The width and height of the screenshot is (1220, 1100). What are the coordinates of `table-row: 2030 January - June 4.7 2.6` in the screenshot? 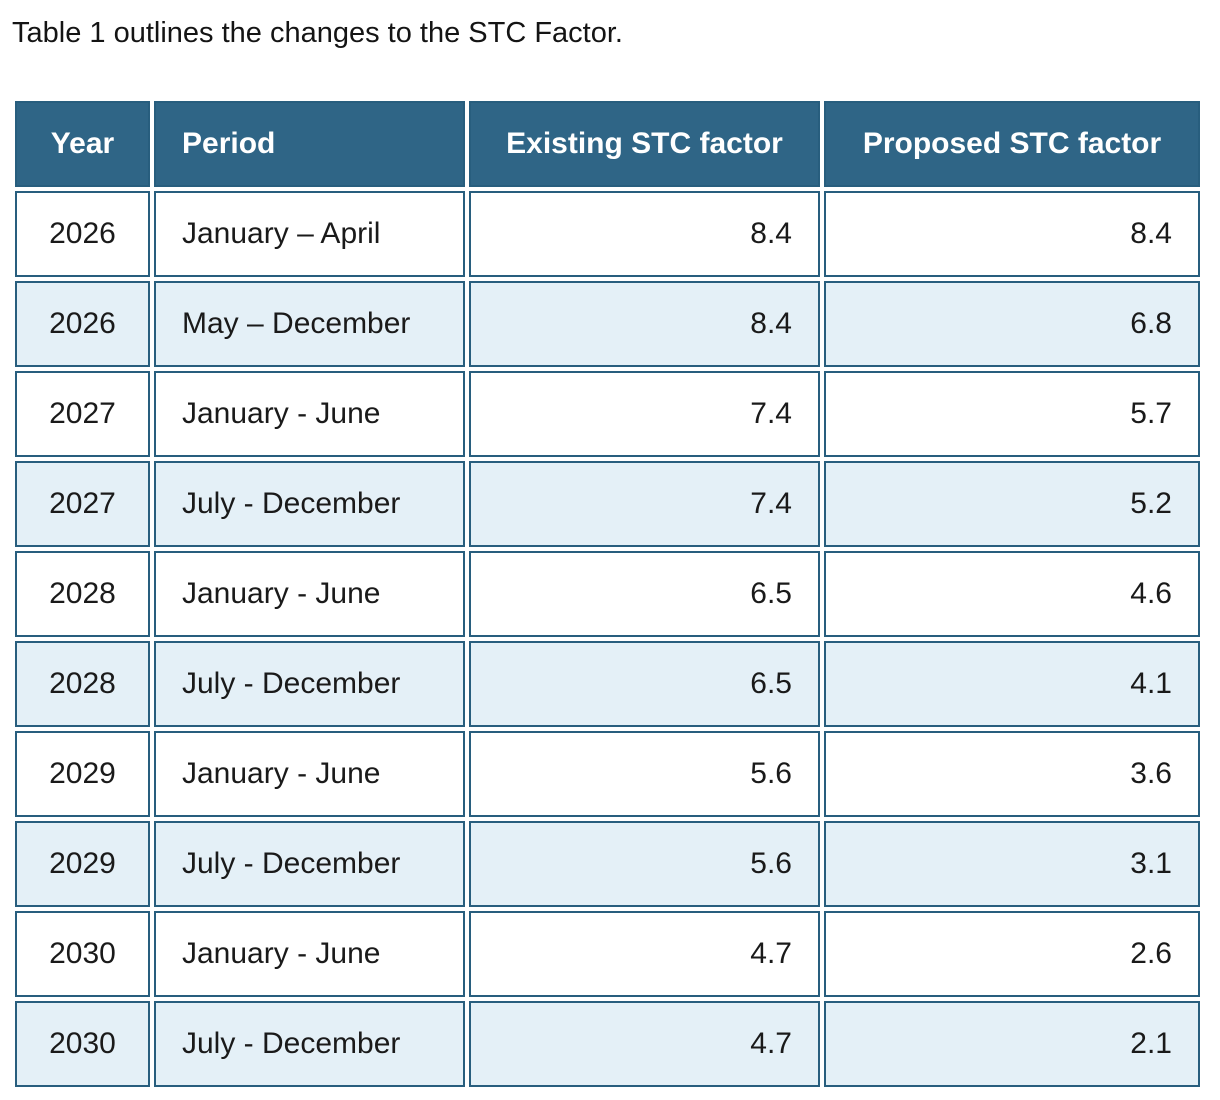 It's located at (607, 954).